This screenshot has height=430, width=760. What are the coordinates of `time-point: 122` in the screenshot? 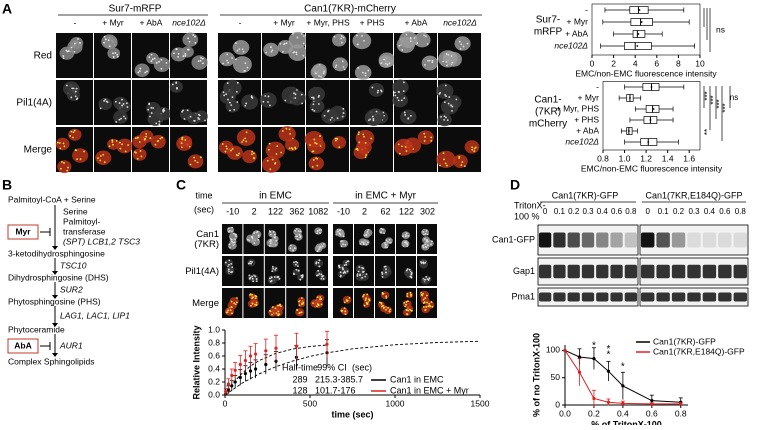 It's located at (406, 211).